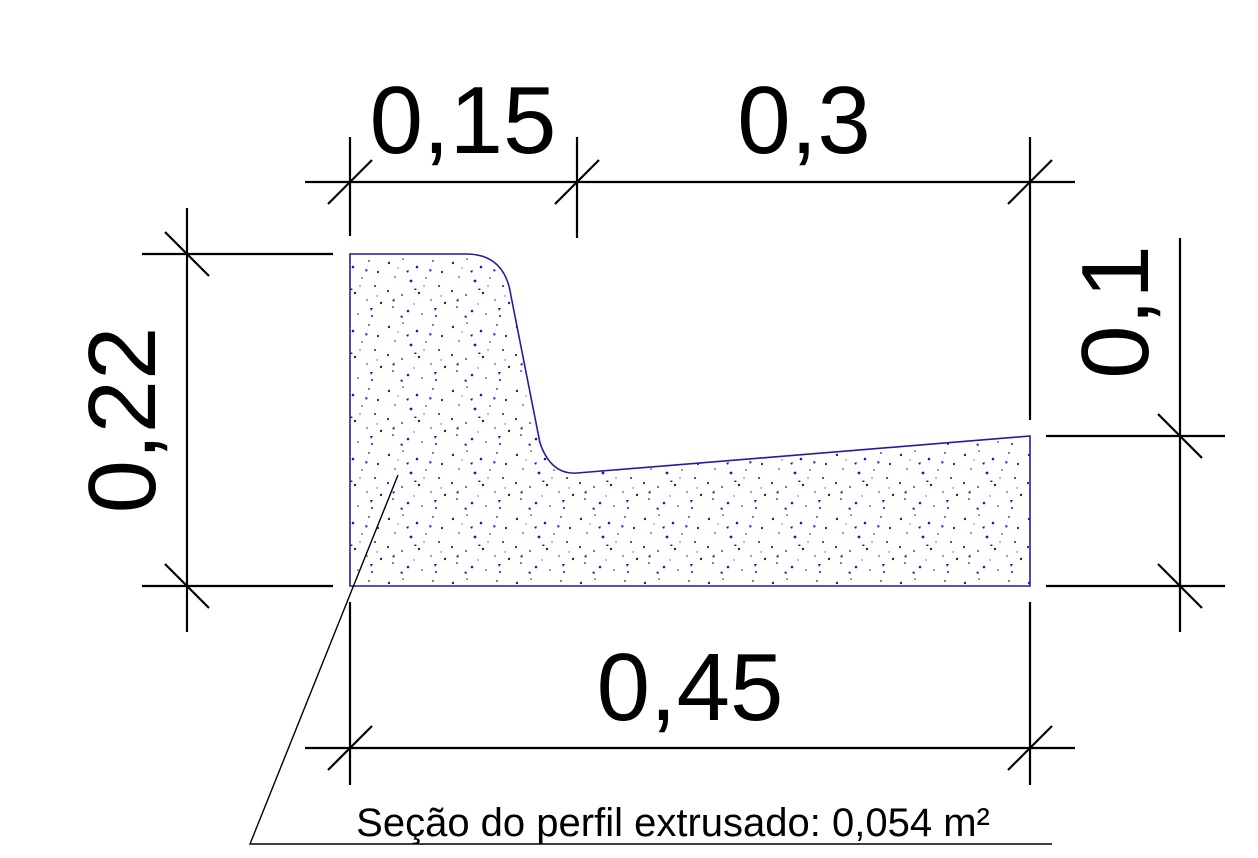  I want to click on bottom-tick-right, so click(1030, 748).